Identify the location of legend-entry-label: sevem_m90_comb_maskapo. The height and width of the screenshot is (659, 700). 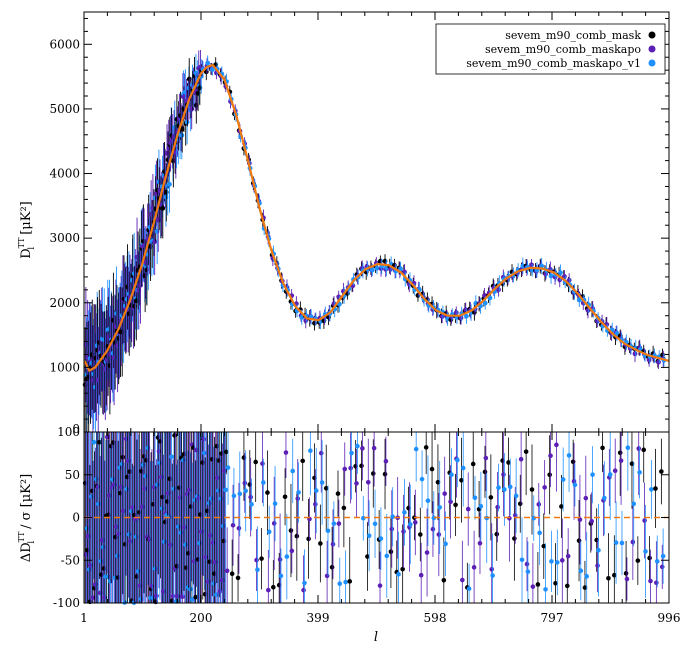
(563, 49).